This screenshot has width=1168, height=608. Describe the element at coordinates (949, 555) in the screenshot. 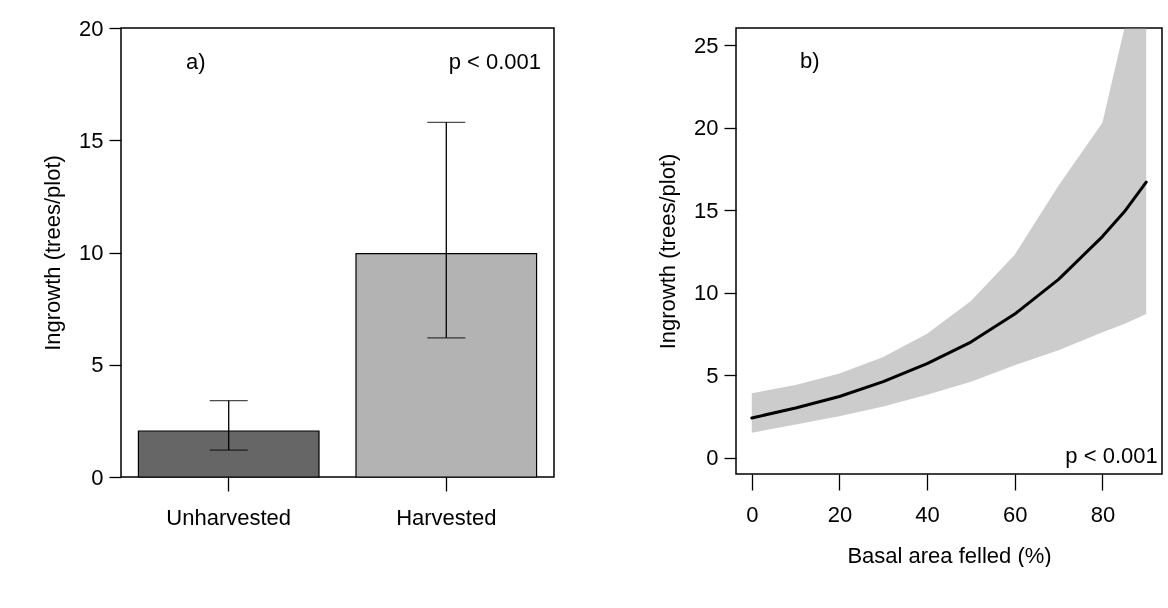

I see `x-axis-title: Basal area felled (%)` at that location.